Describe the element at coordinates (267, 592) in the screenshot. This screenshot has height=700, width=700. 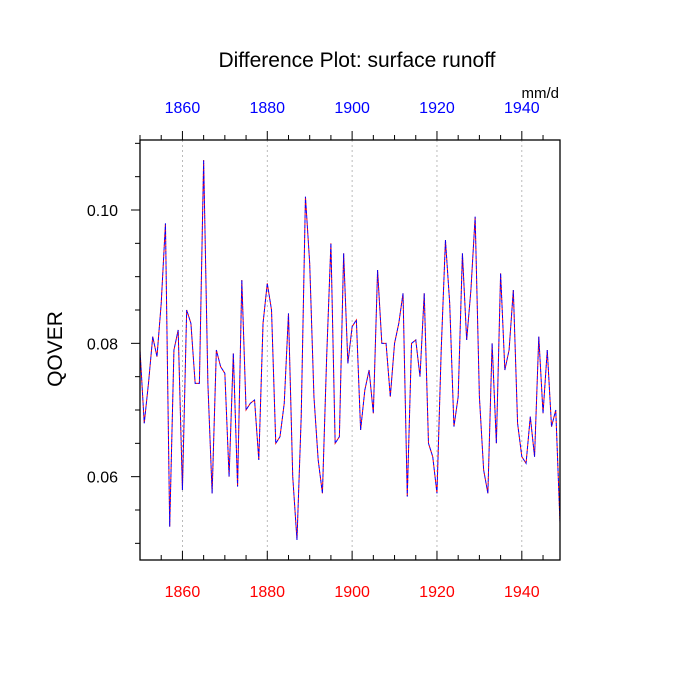
I see `x-tick-label-bottom-1880: 1880` at that location.